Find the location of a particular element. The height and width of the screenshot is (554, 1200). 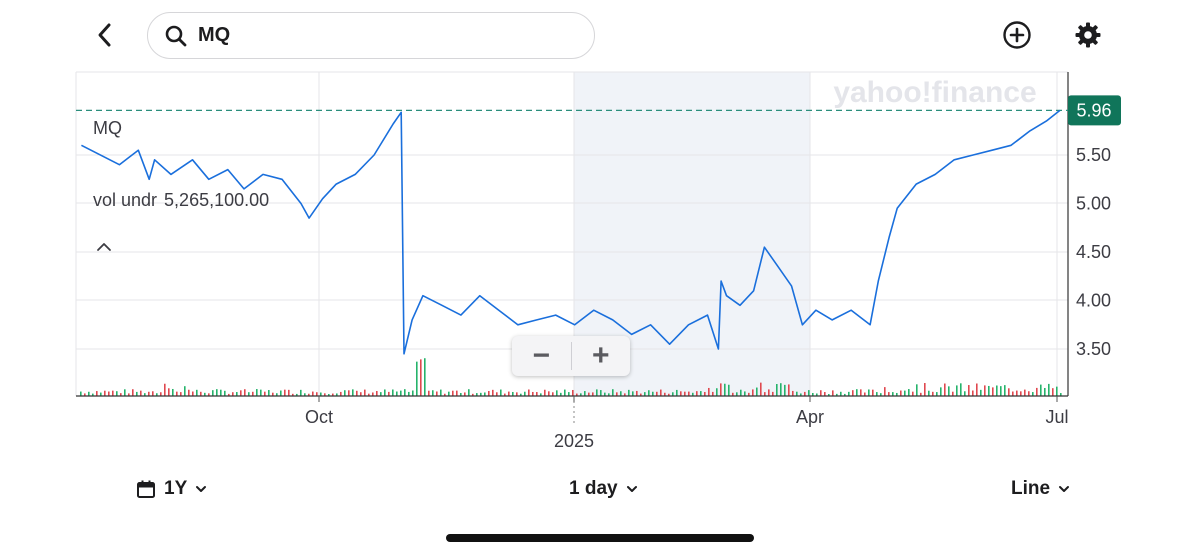

x-tick-label: 2025 is located at coordinates (574, 441).